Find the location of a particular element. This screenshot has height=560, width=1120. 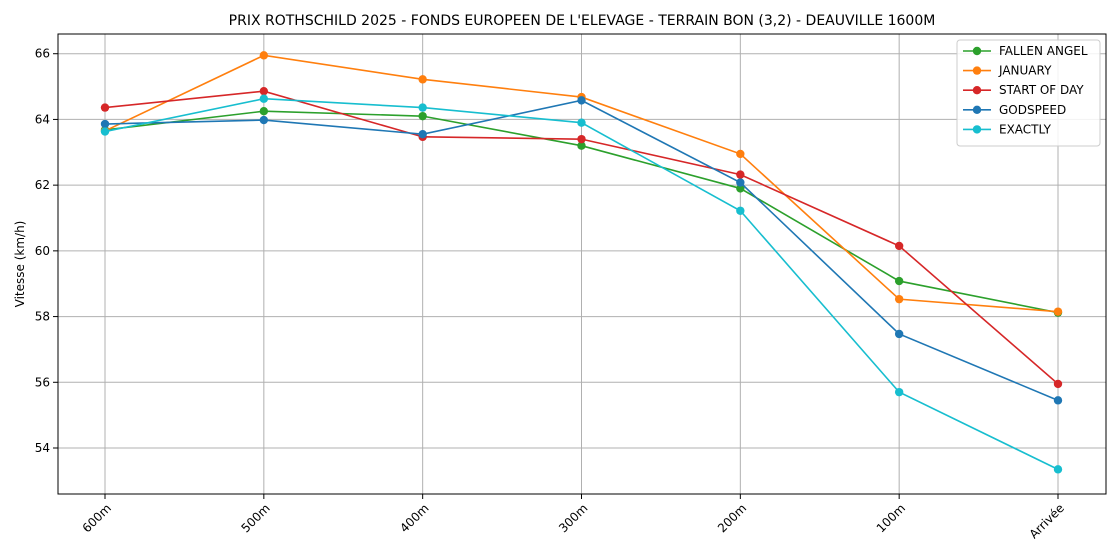

legend-item-exactly: EXACTLY is located at coordinates (1007, 129).